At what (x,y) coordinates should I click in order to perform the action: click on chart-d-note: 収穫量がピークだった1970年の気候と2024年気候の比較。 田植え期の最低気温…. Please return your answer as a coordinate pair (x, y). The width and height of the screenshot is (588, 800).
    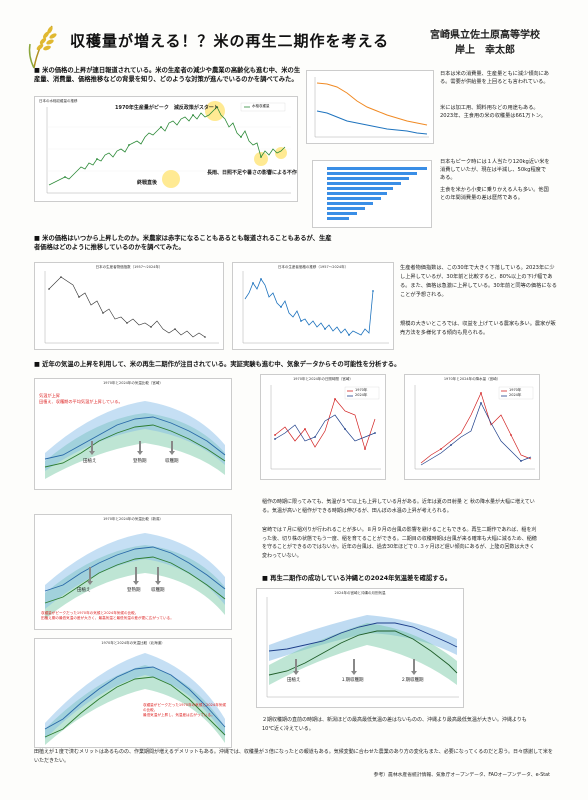
    Looking at the image, I should click on (107, 615).